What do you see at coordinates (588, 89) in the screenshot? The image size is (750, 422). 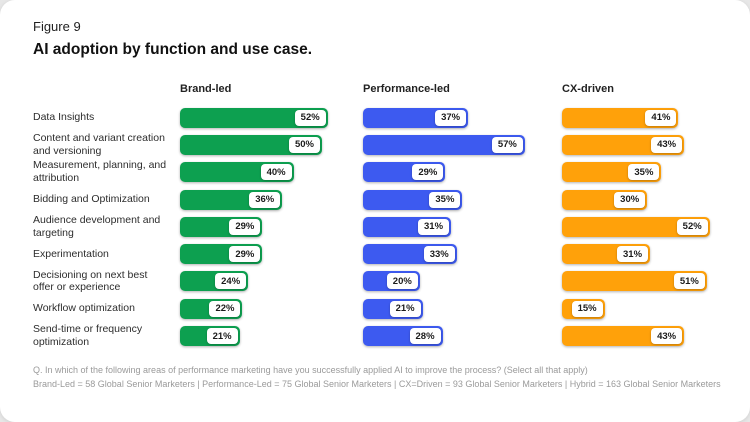 I see `column-header-cx-driven: CX-driven` at bounding box center [588, 89].